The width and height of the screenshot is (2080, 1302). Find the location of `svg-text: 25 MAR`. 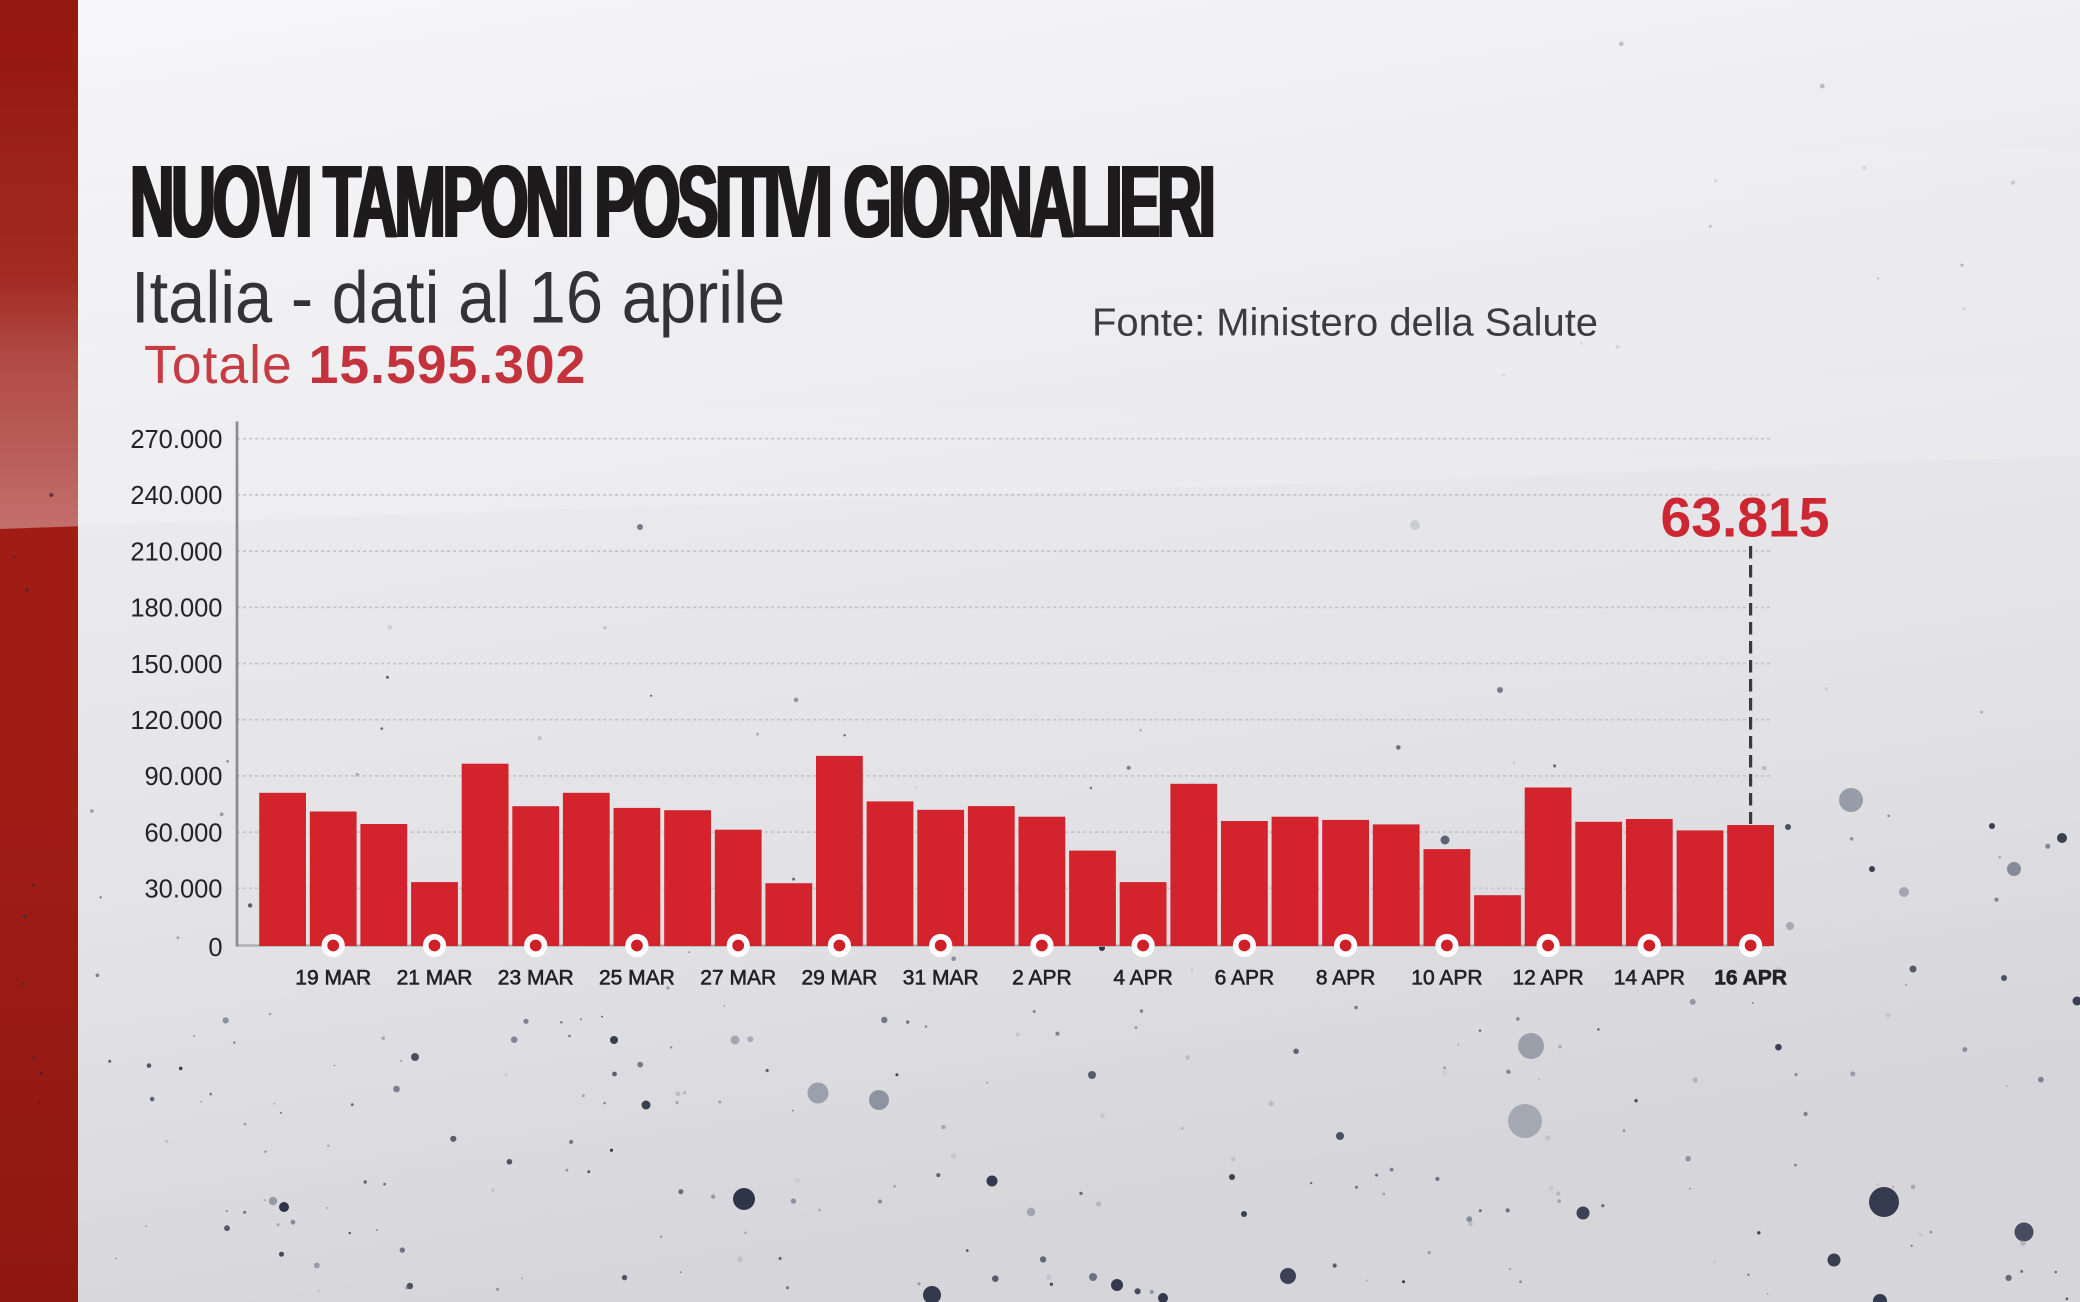

svg-text: 25 MAR is located at coordinates (637, 978).